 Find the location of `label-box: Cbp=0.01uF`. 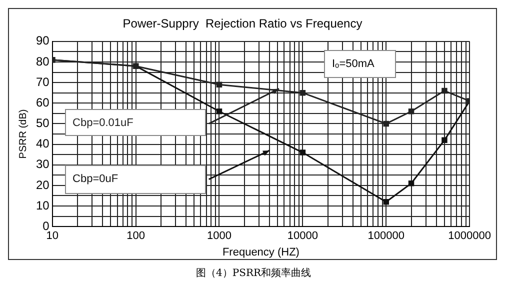

label-box: Cbp=0.01uF is located at coordinates (135, 122).